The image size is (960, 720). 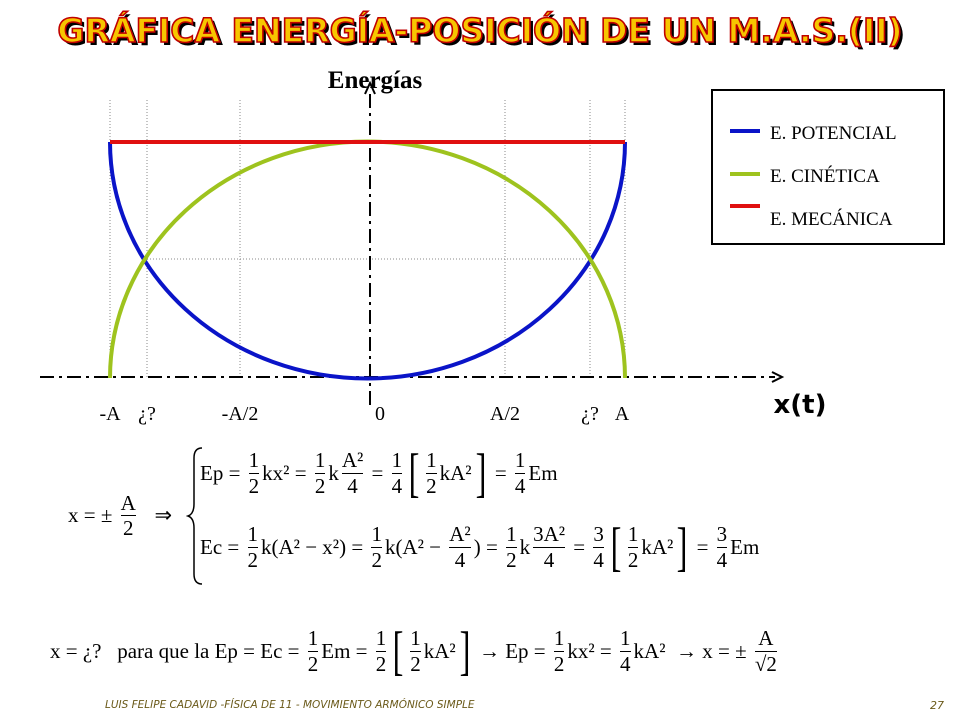 What do you see at coordinates (692, 650) in the screenshot?
I see `math-text: kA² → x = ±` at bounding box center [692, 650].